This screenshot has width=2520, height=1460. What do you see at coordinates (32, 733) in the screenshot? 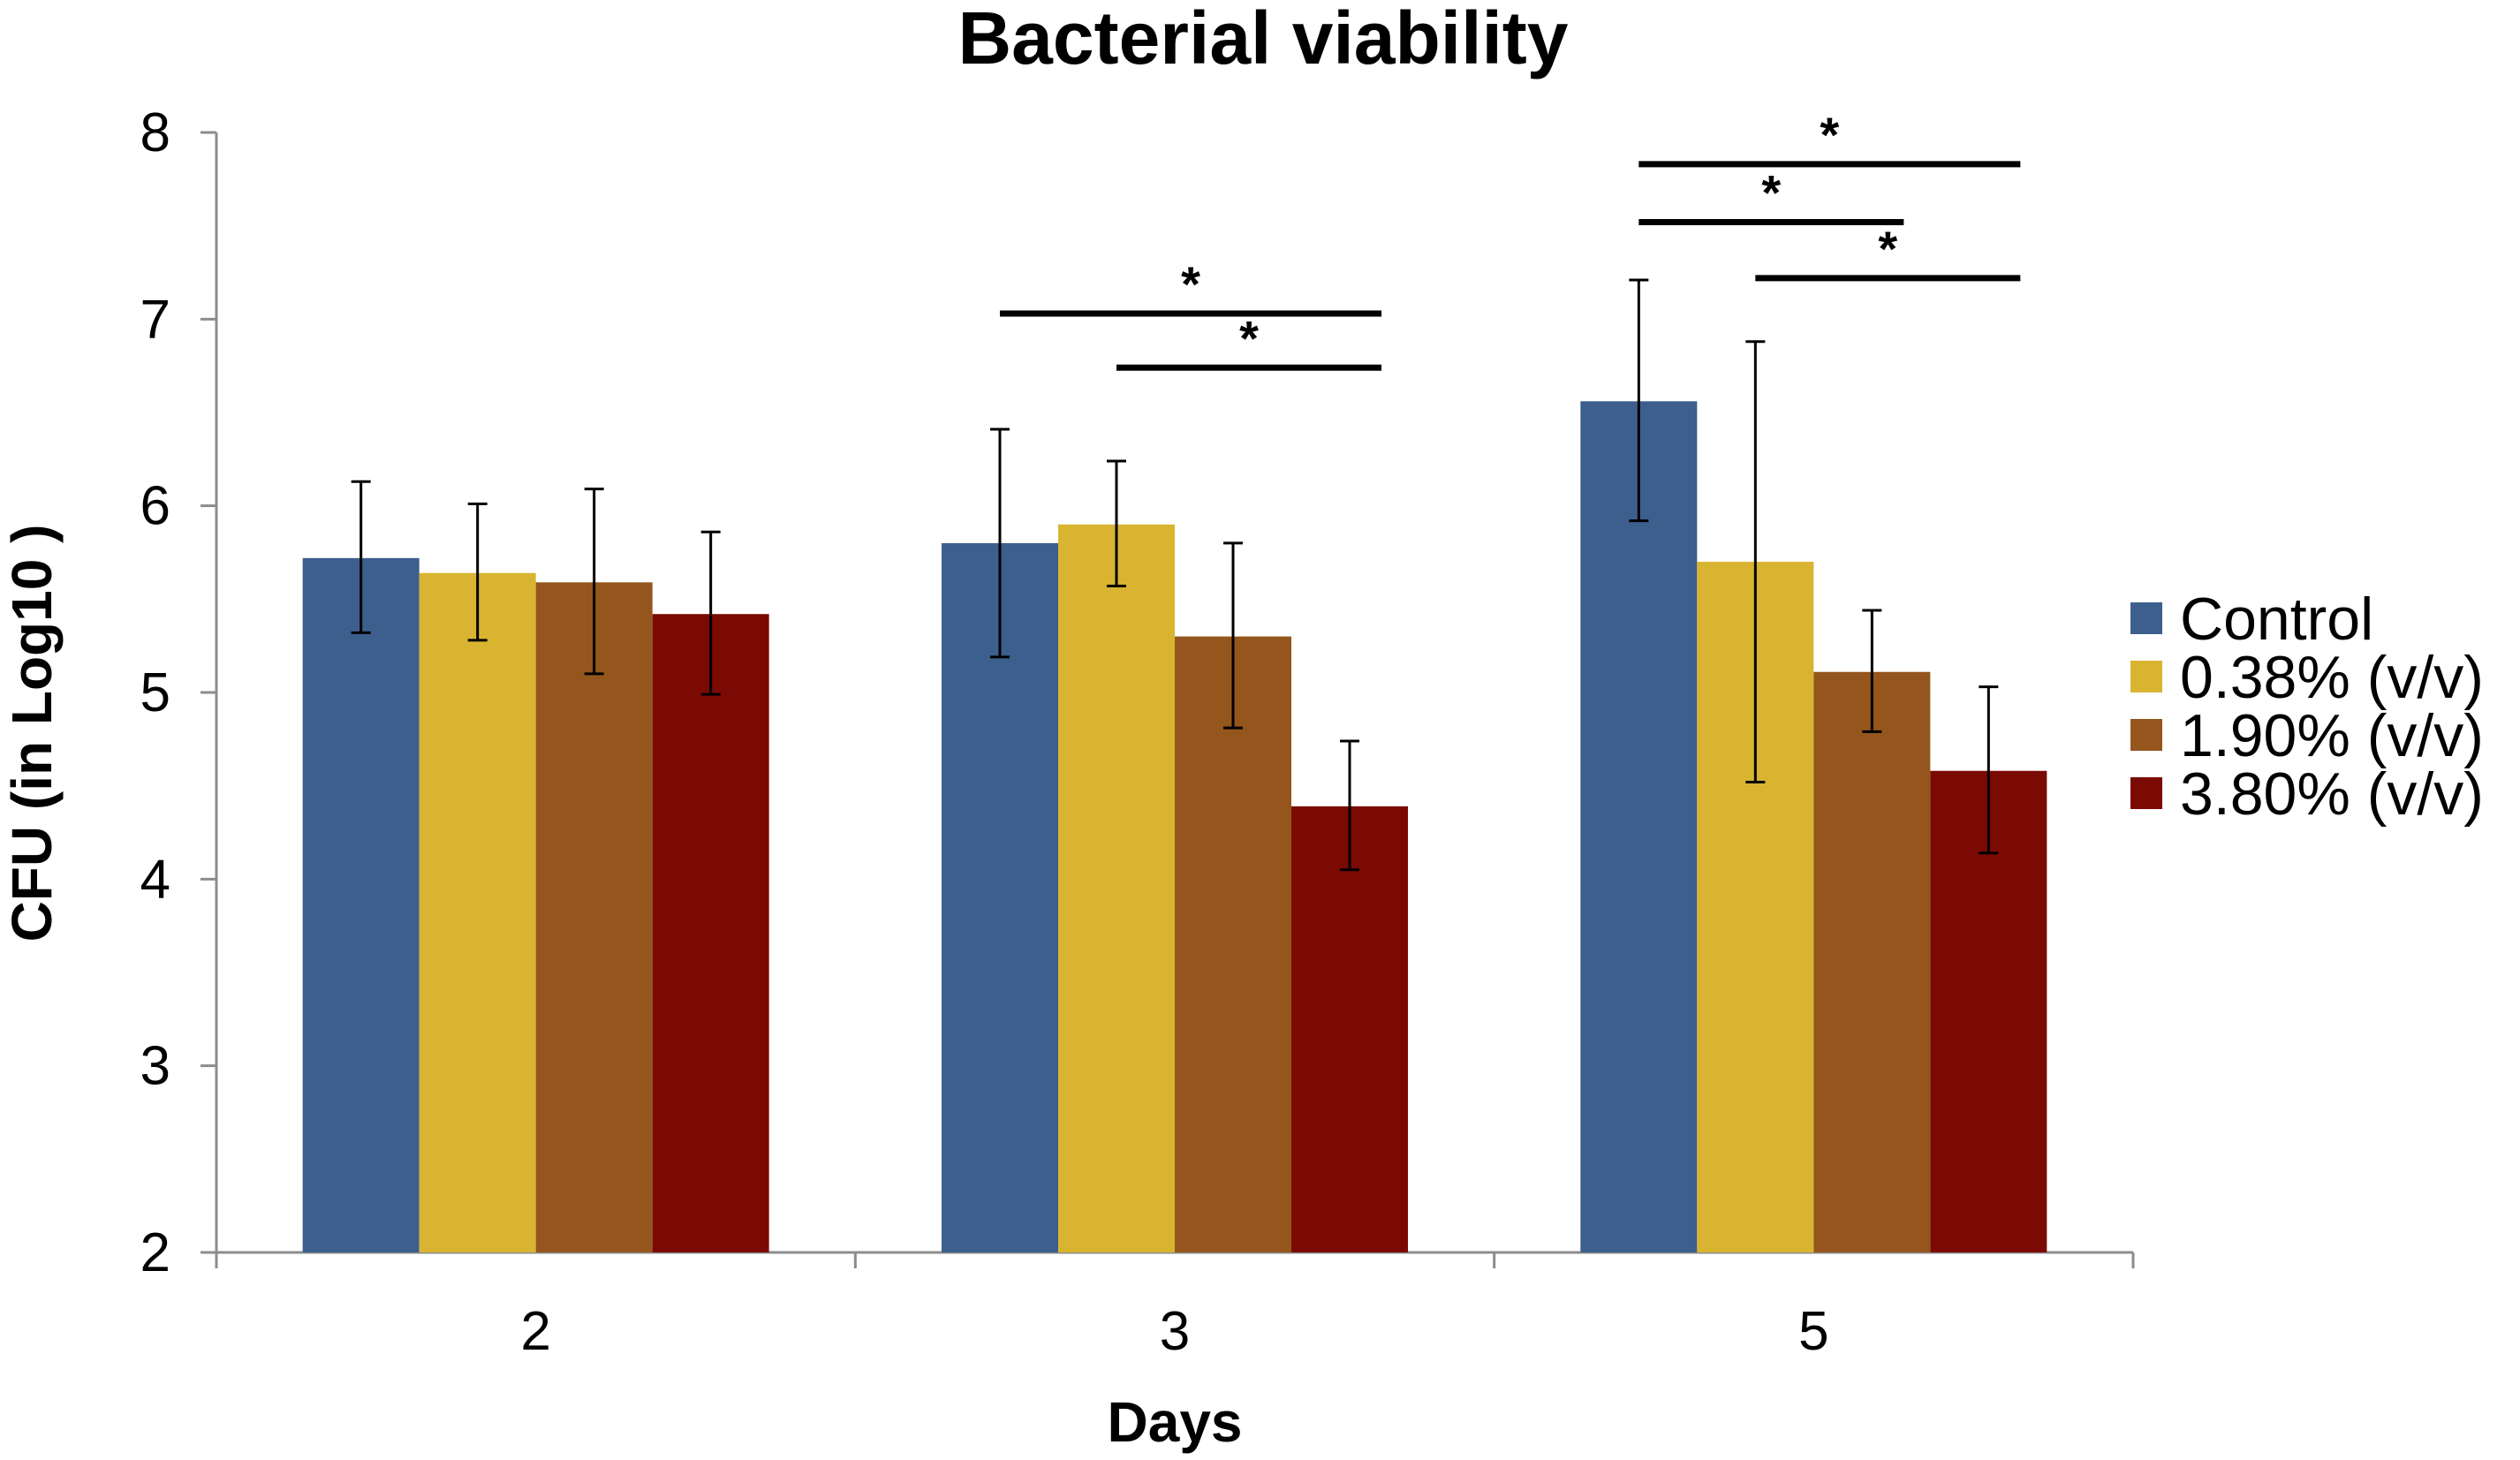
I see `y-axis-title: CFU (in Log10 )` at bounding box center [32, 733].